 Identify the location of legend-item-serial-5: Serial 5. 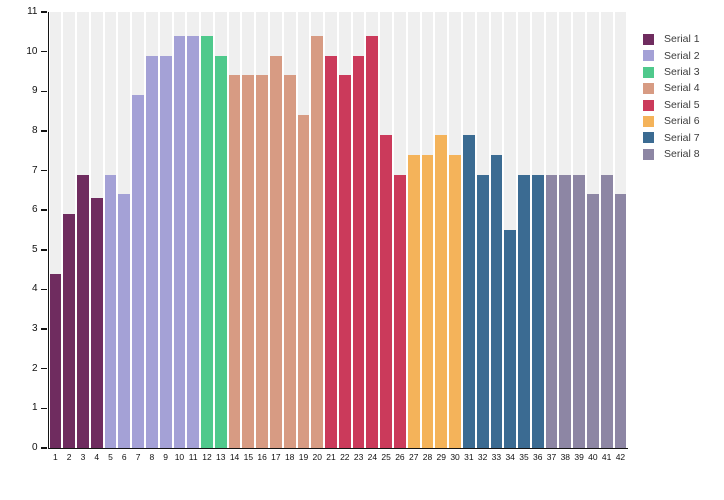
(671, 104).